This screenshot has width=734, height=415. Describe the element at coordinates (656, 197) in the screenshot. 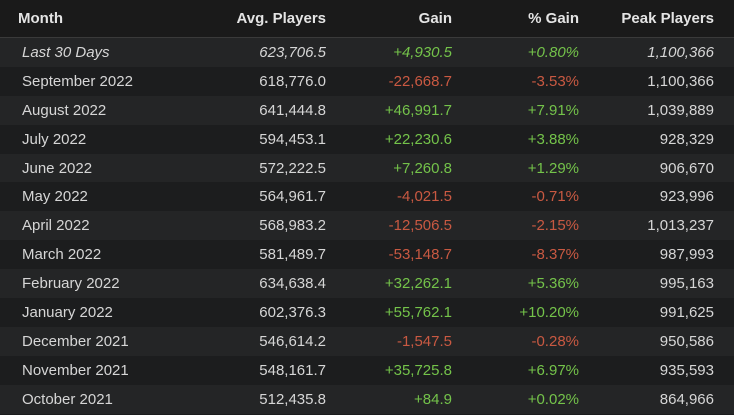

I see `table-cell: 923,996` at that location.